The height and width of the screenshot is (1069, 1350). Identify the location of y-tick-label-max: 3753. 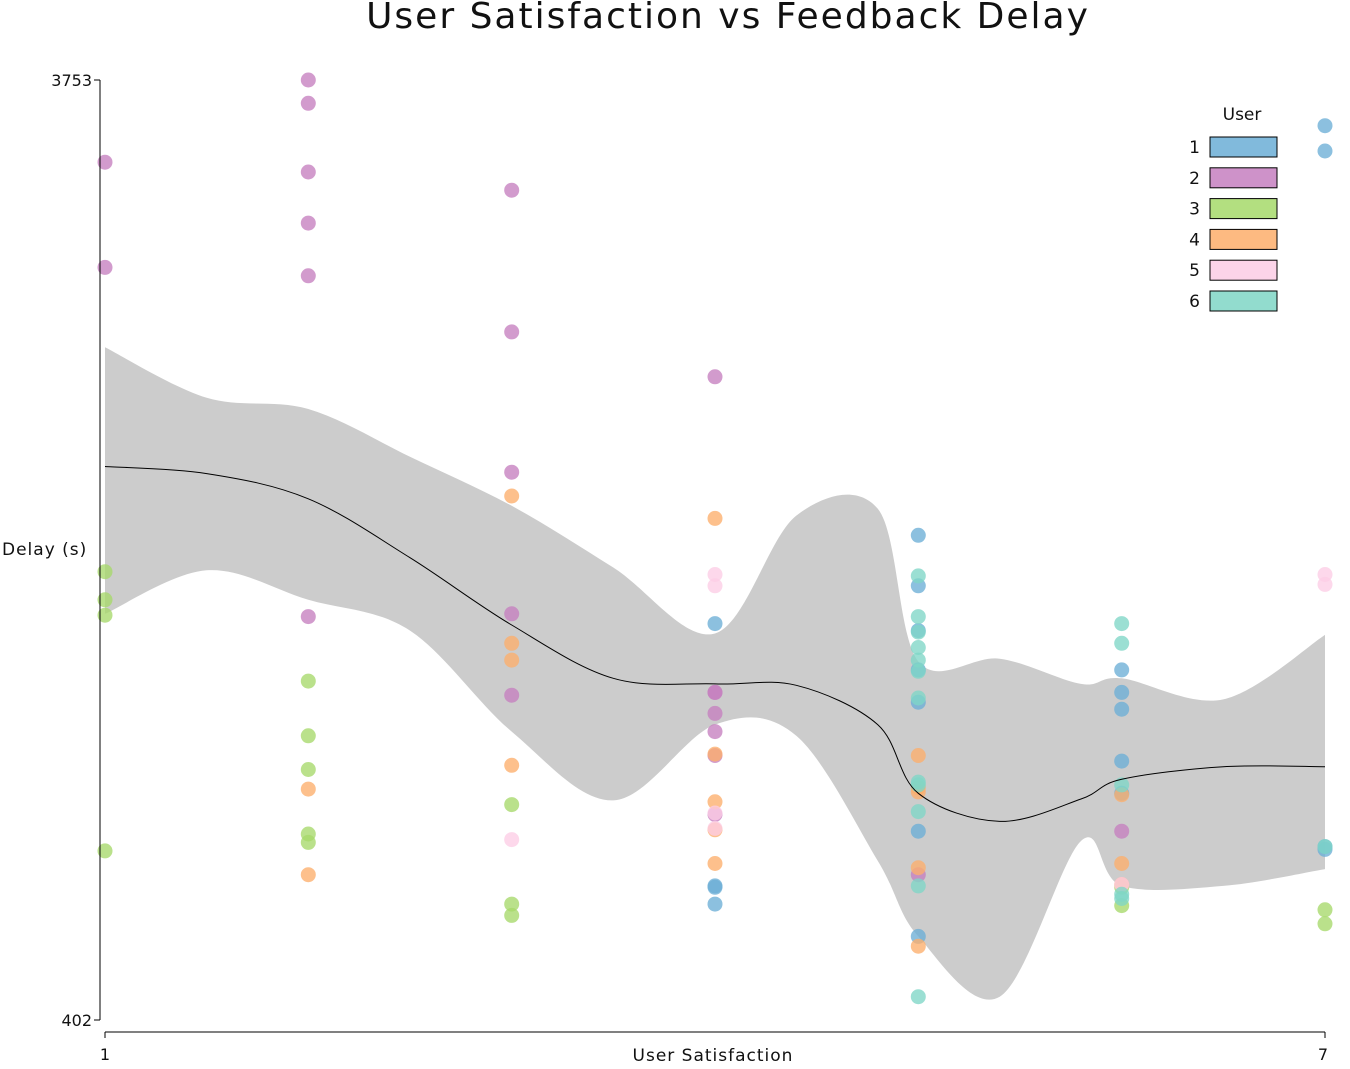
(71, 80).